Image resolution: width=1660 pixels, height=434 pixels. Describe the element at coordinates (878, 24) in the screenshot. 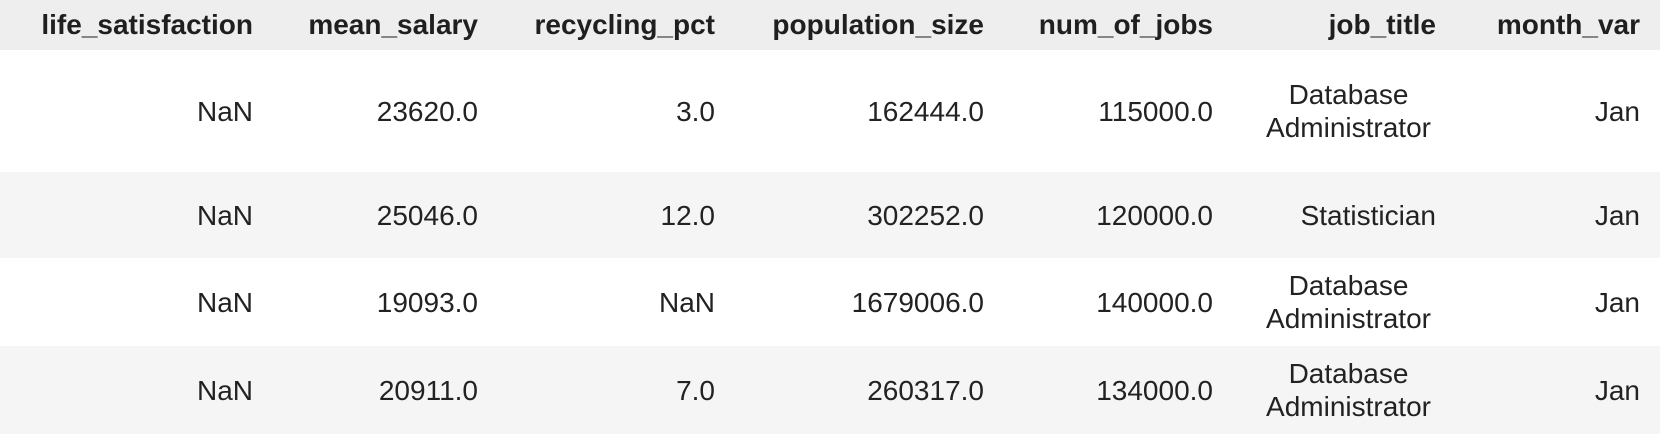

I see `column-header-population-size: population_size` at that location.